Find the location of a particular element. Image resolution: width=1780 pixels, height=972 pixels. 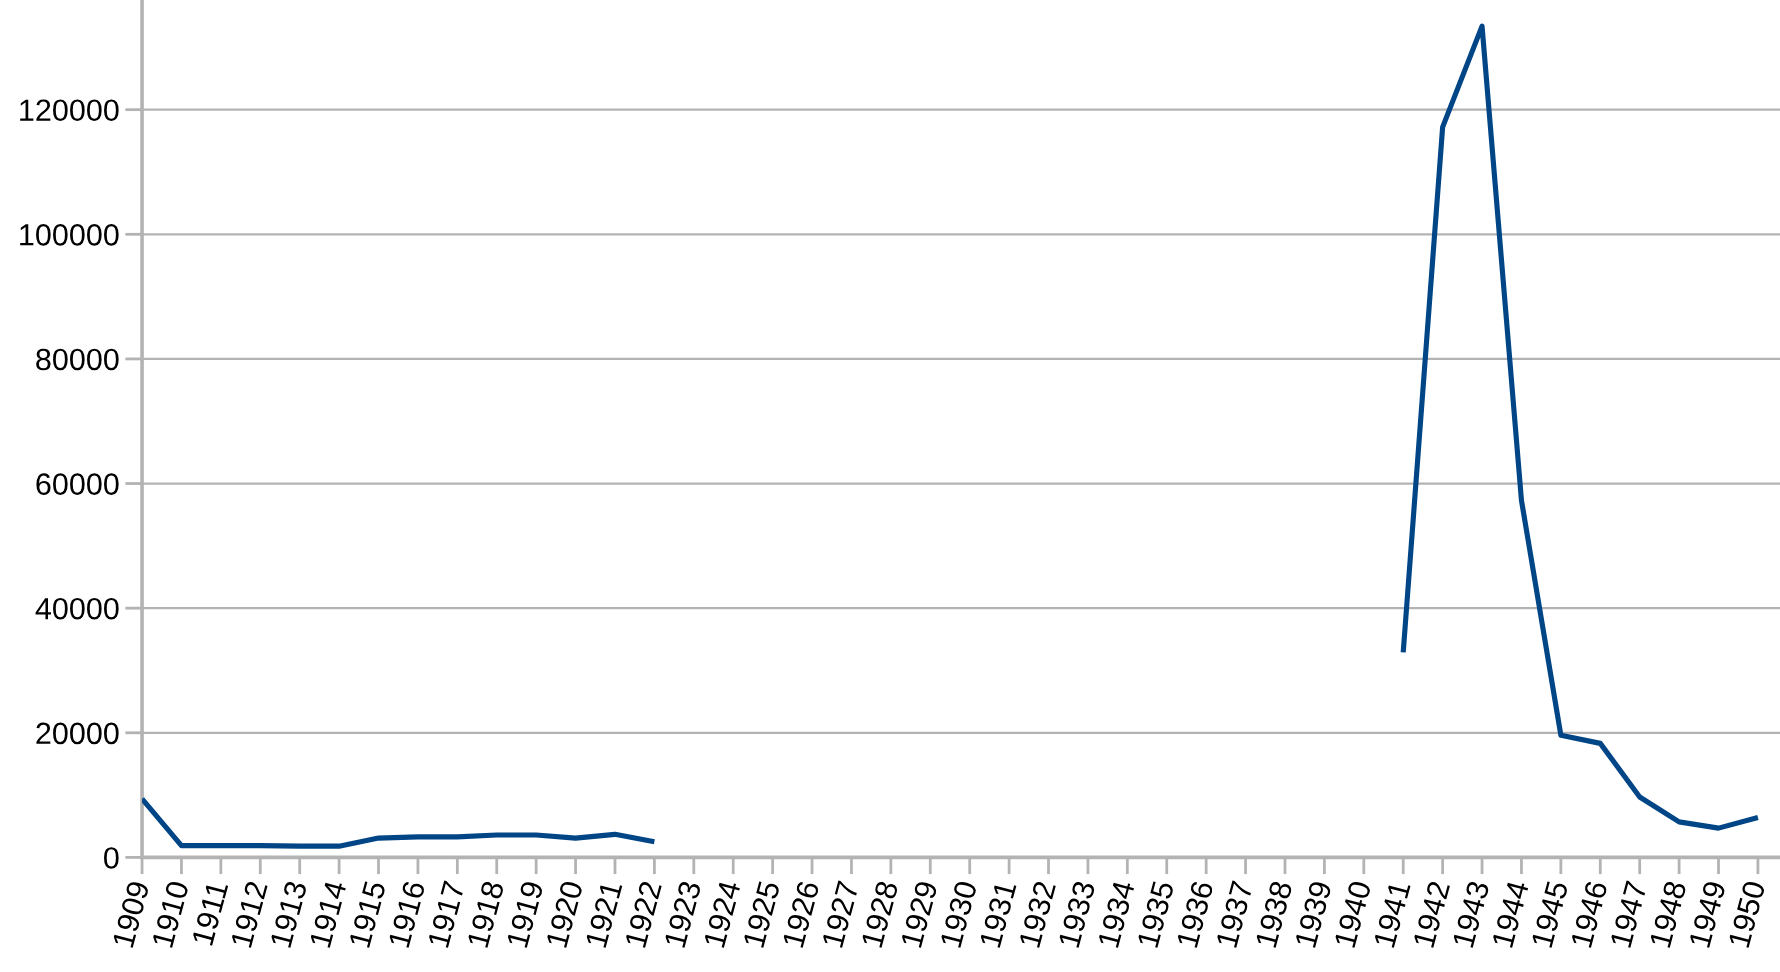

y-tick-label: 120000 is located at coordinates (69, 110).